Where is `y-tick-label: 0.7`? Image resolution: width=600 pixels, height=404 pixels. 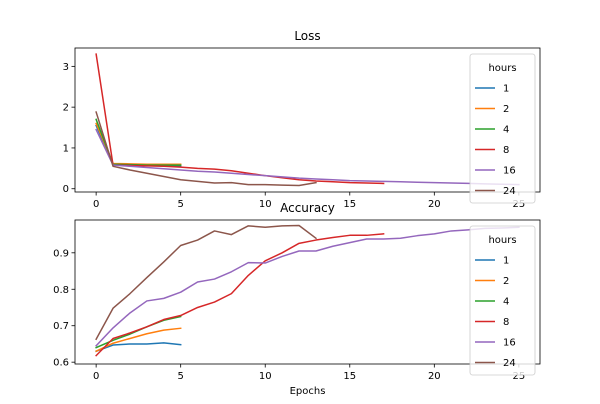
y-tick-label: 0.7 is located at coordinates (61, 326).